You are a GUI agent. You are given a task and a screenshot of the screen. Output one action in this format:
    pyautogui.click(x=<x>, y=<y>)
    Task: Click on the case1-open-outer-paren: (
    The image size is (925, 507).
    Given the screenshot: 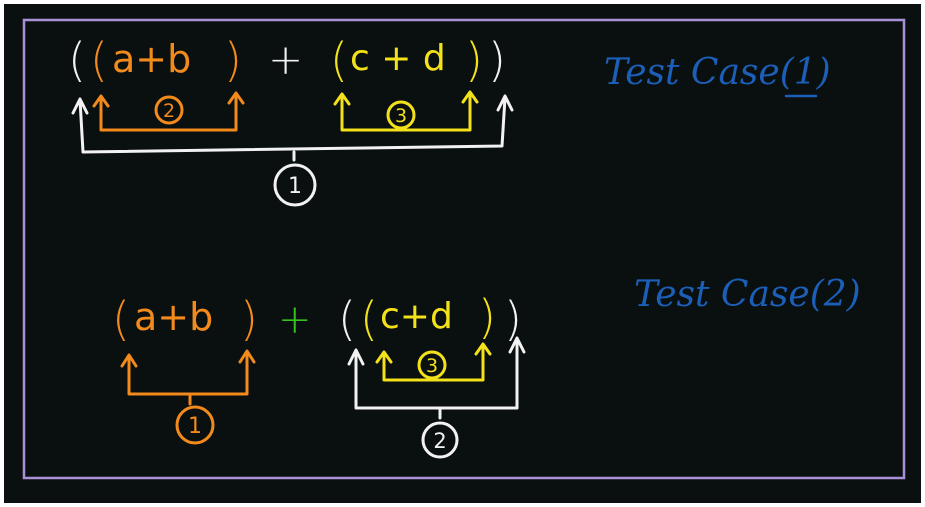 What is the action you would take?
    pyautogui.click(x=77, y=60)
    